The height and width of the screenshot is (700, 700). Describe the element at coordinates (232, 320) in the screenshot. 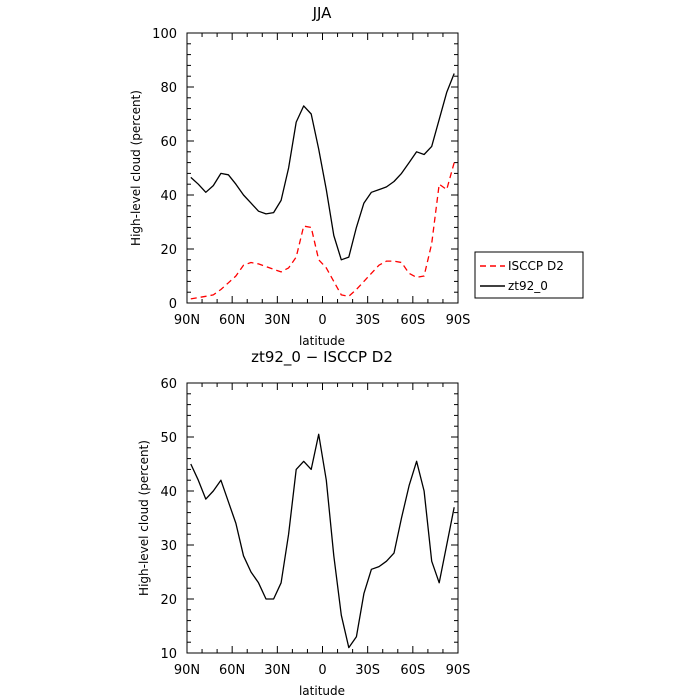

I see `top-x-tick-label: 60N` at that location.